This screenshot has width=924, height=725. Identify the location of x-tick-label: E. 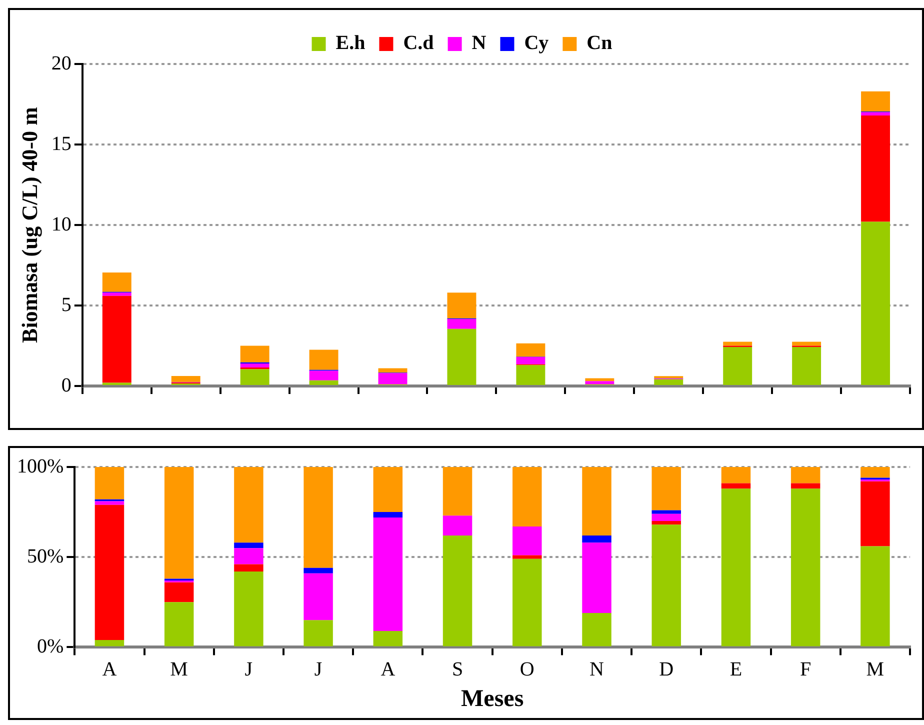
(736, 669).